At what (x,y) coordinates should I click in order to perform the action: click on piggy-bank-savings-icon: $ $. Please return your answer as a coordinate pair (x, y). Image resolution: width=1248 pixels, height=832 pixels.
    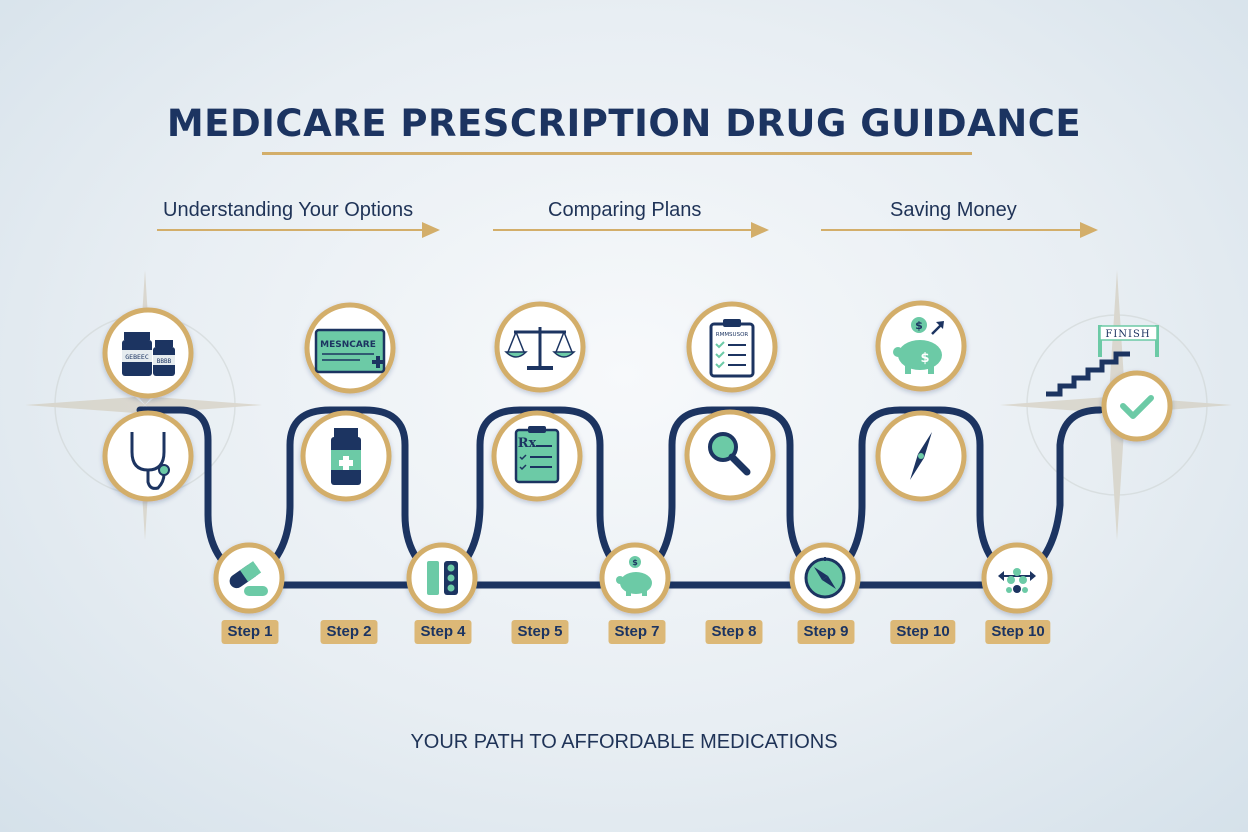
    Looking at the image, I should click on (921, 346).